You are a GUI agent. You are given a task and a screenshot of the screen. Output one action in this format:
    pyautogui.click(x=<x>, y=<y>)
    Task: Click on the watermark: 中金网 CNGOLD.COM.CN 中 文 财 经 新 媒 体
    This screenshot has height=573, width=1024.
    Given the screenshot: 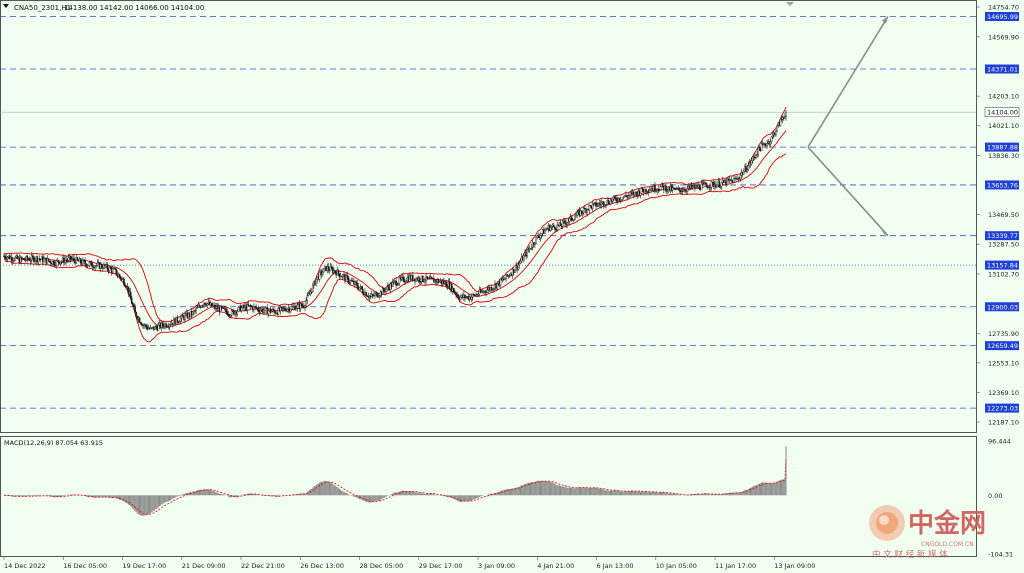 What is the action you would take?
    pyautogui.click(x=927, y=532)
    